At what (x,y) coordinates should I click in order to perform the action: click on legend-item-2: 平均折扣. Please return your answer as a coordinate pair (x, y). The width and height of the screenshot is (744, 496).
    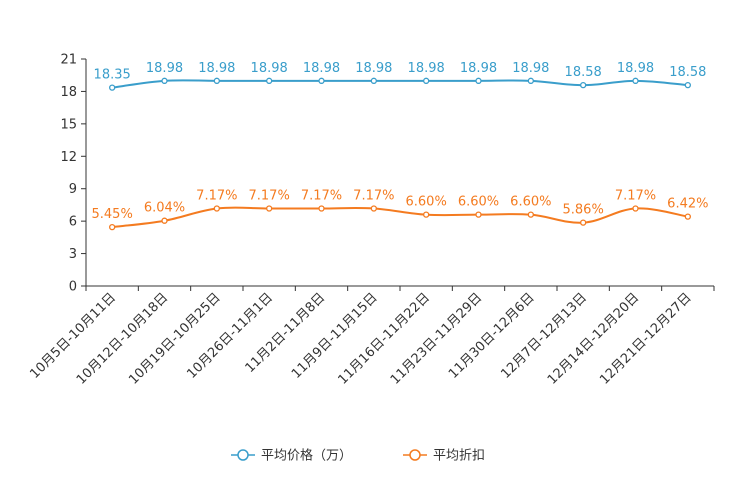
    Looking at the image, I should click on (444, 456).